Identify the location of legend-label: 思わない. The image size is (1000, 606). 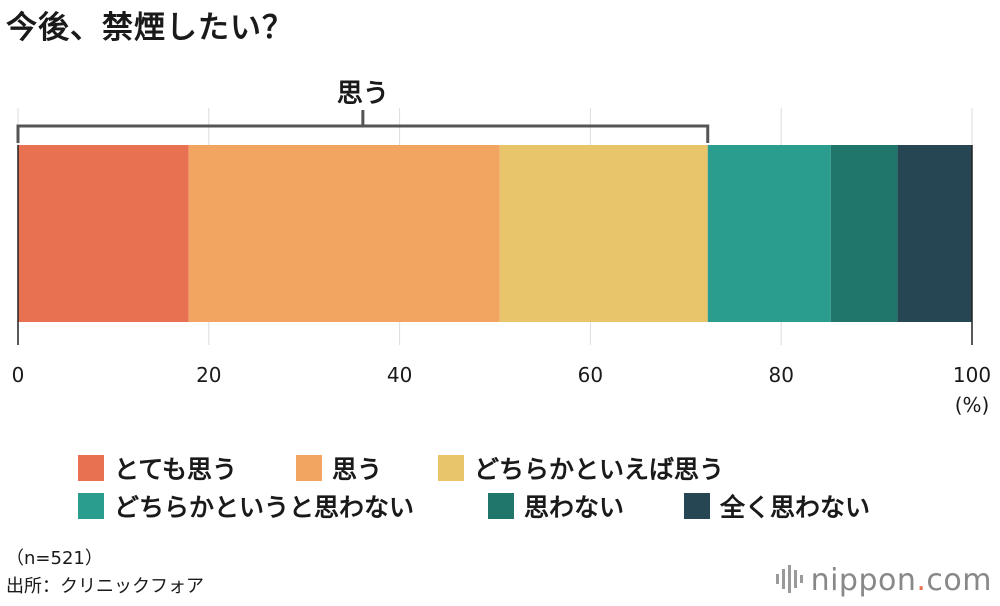
(574, 507).